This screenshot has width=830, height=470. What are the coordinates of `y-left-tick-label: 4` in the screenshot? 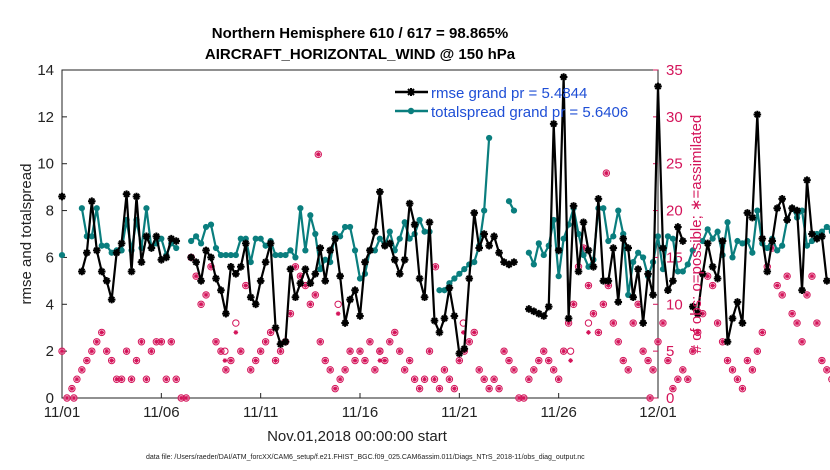 It's located at (50, 304).